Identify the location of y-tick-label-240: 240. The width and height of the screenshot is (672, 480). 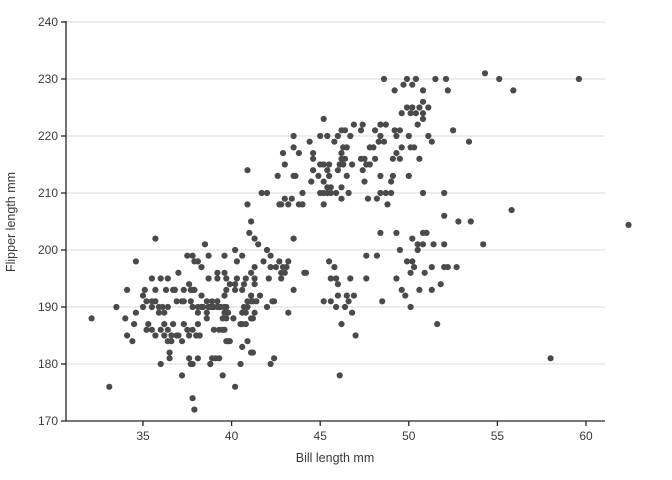
(48, 22).